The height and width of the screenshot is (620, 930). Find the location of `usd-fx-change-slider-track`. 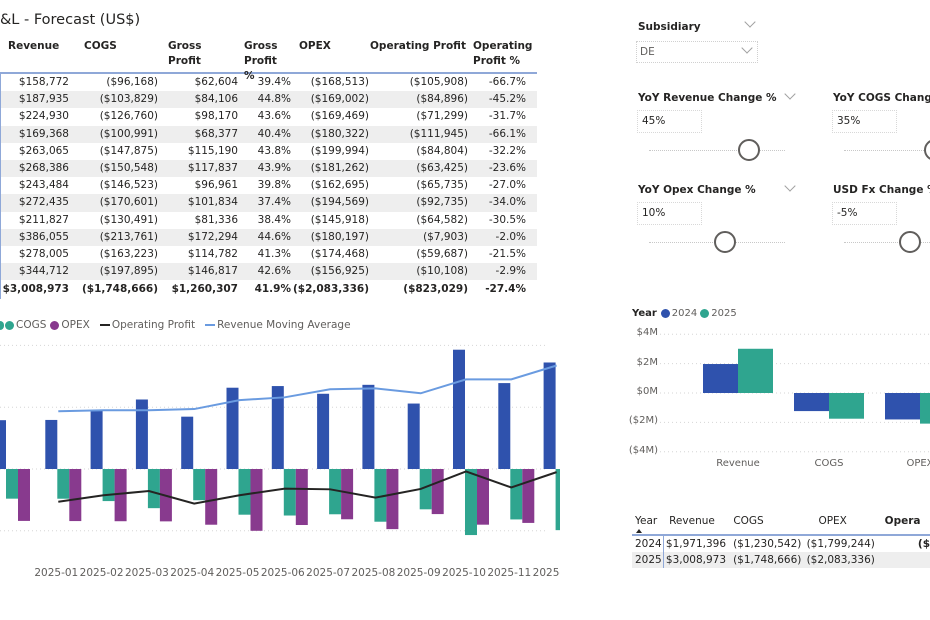

usd-fx-change-slider-track is located at coordinates (887, 242).